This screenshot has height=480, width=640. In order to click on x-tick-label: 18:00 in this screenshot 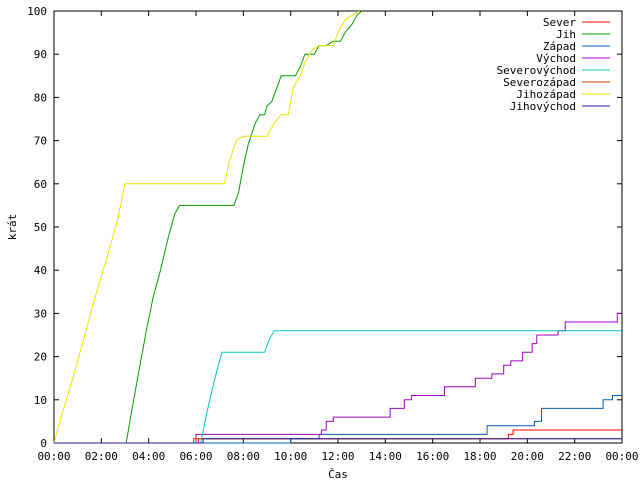, I will do `click(479, 456)`.